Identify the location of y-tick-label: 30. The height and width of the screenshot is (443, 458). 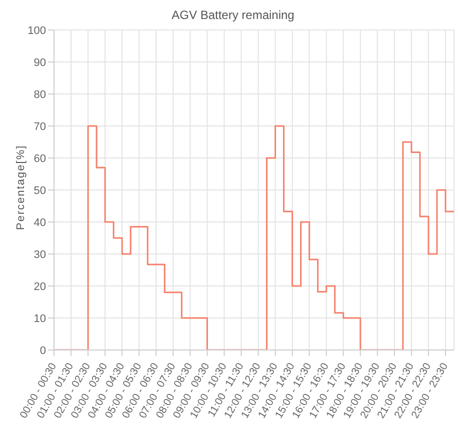
(40, 254).